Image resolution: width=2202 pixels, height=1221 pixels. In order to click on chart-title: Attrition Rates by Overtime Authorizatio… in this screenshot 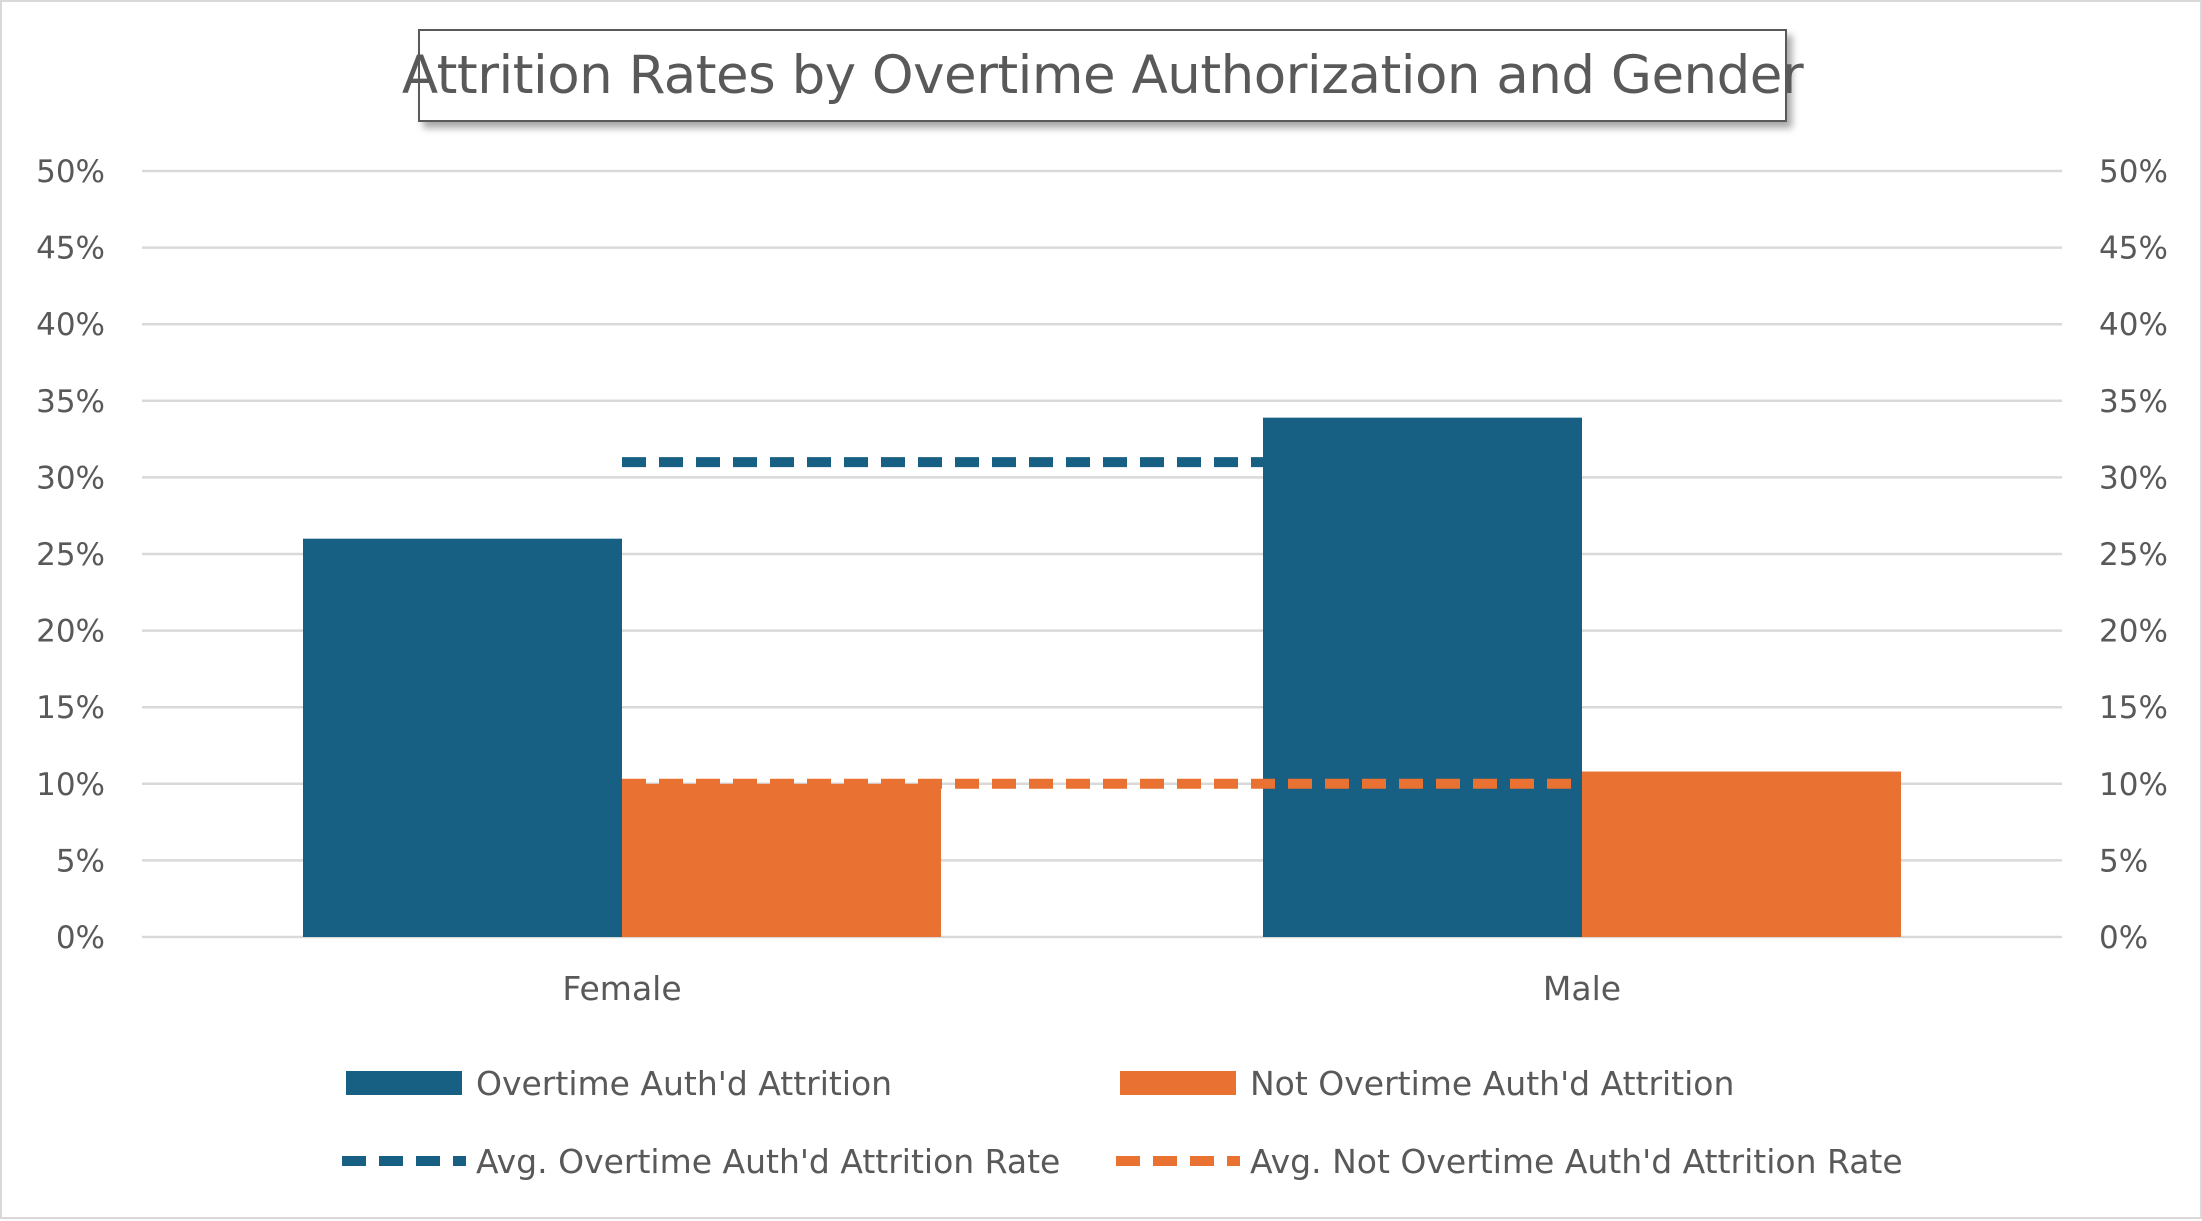, I will do `click(1103, 75)`.